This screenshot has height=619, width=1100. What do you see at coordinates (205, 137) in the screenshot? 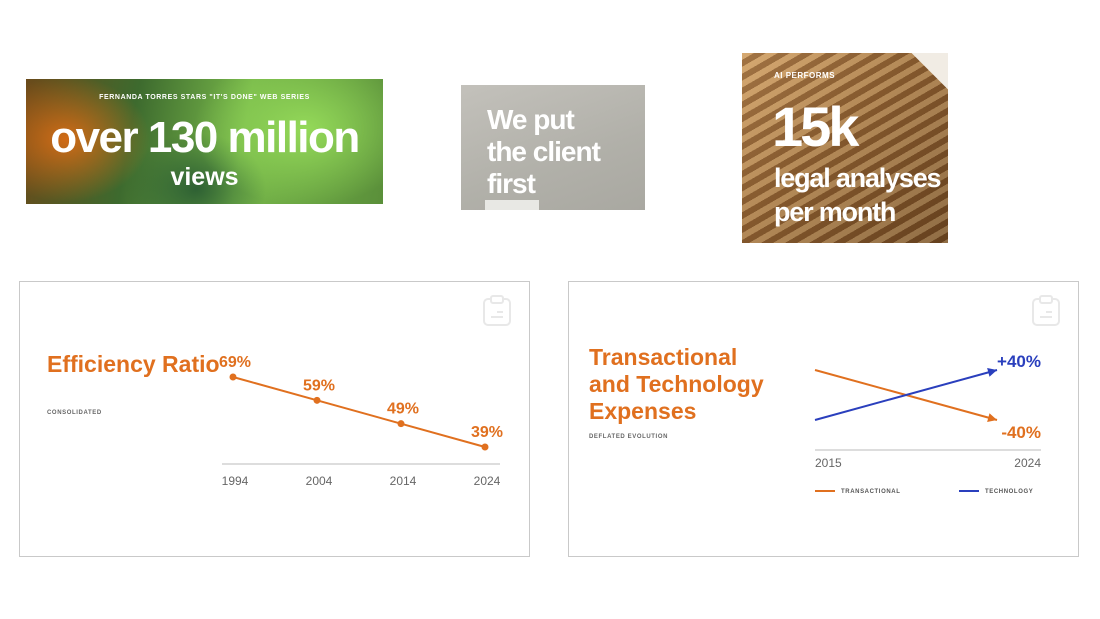
I see `views-headline: over 130 million` at bounding box center [205, 137].